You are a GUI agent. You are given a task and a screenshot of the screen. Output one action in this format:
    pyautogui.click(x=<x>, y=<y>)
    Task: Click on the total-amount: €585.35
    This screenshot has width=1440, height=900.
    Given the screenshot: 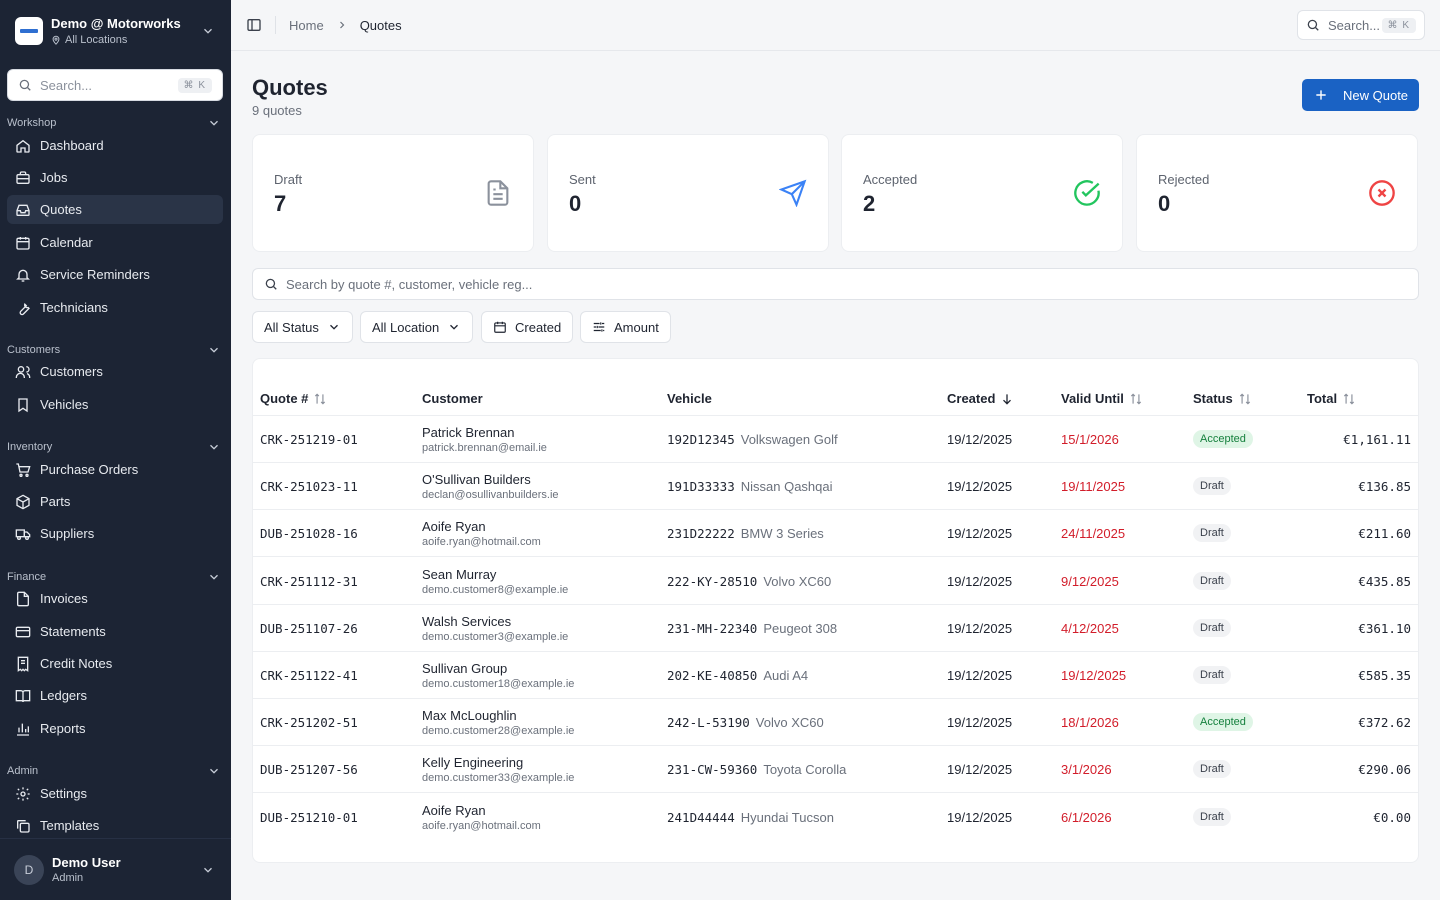 What is the action you would take?
    pyautogui.click(x=1384, y=675)
    